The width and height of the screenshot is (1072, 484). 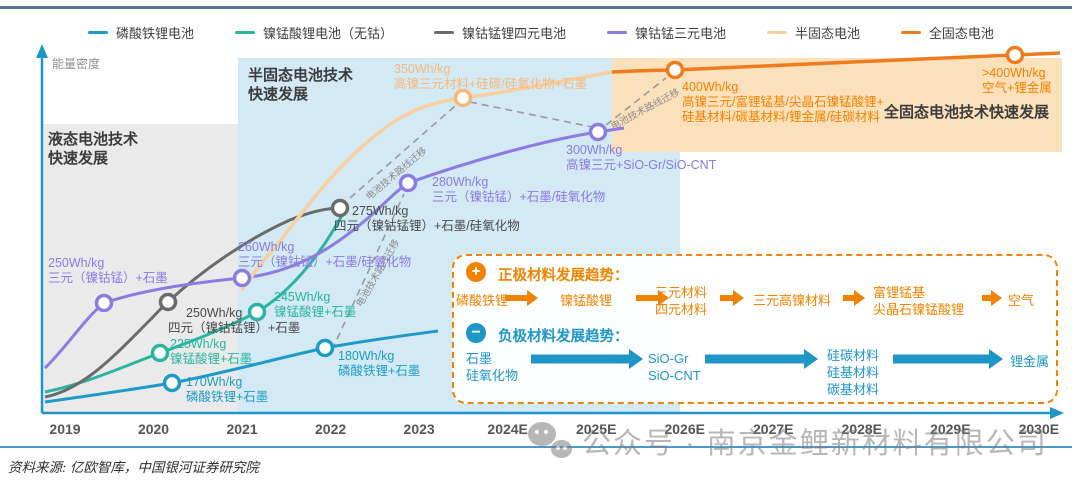 What do you see at coordinates (301, 85) in the screenshot?
I see `region-semisolid-label: 半固态电池技术 快速发展` at bounding box center [301, 85].